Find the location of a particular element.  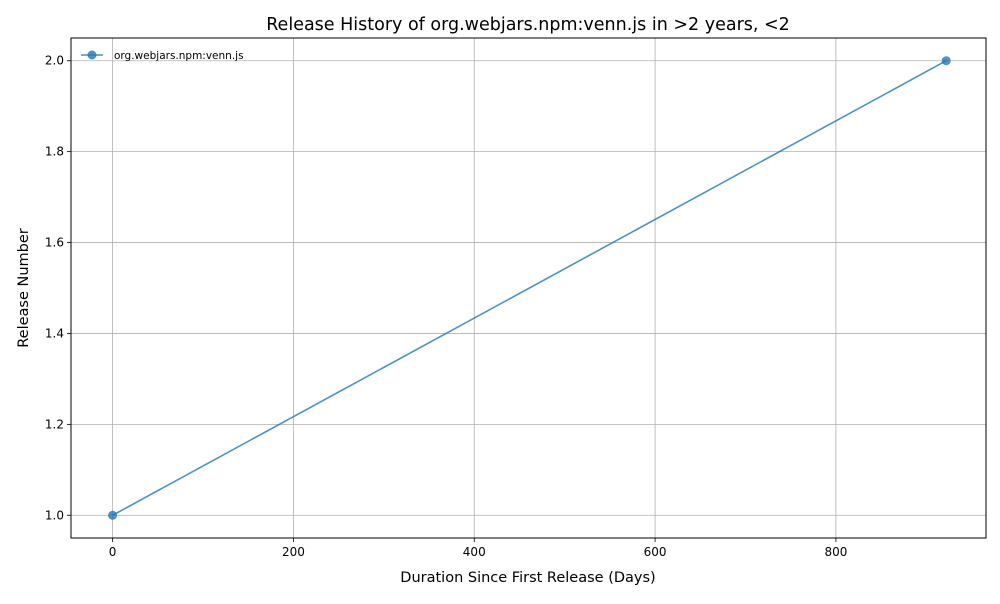

y-tick-label: 2.0 is located at coordinates (54, 61).